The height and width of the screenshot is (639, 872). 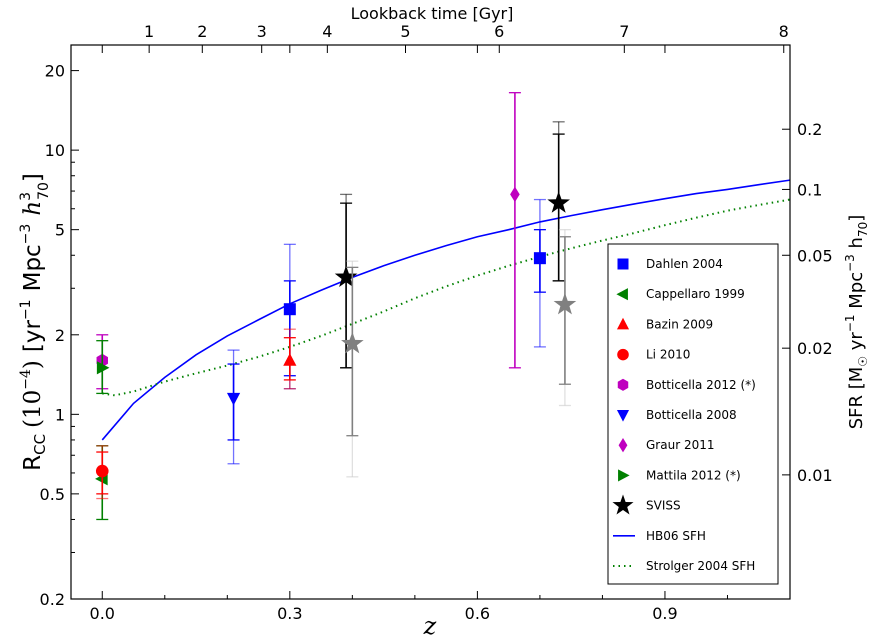 I want to click on top-tick-label: 6, so click(x=499, y=31).